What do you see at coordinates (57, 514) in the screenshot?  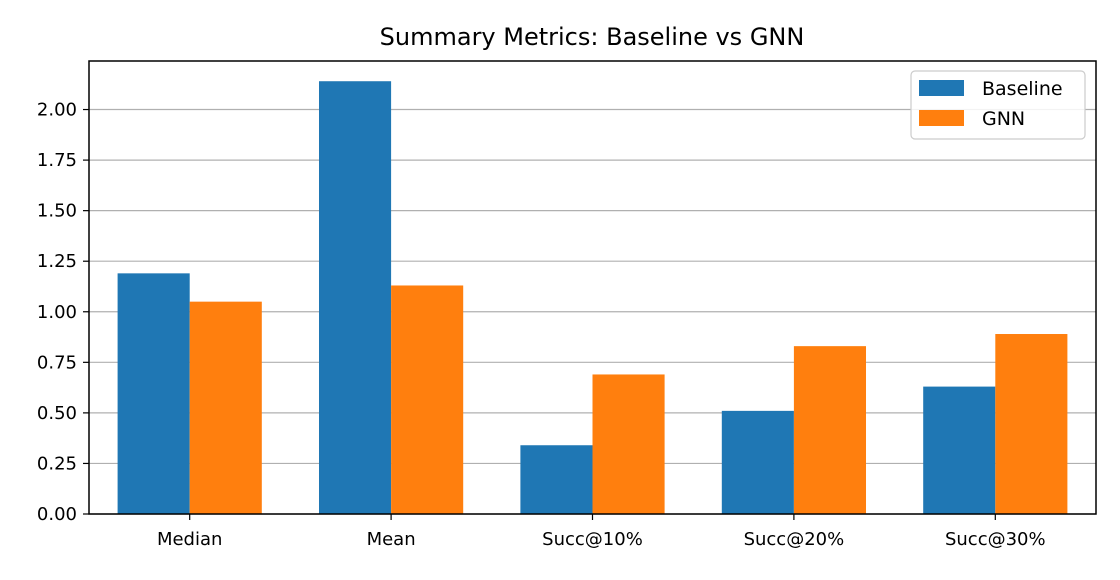 I see `y-tick-label: 0.00` at bounding box center [57, 514].